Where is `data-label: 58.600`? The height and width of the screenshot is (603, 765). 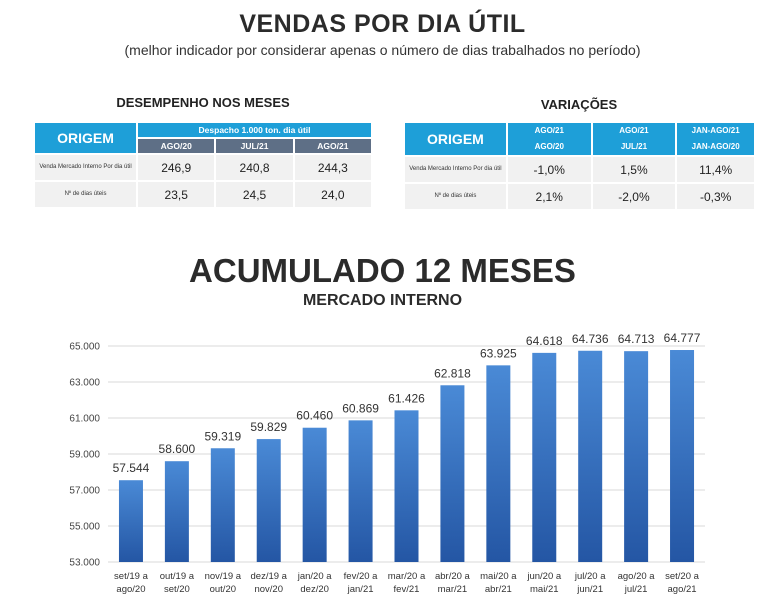
data-label: 58.600 is located at coordinates (177, 449).